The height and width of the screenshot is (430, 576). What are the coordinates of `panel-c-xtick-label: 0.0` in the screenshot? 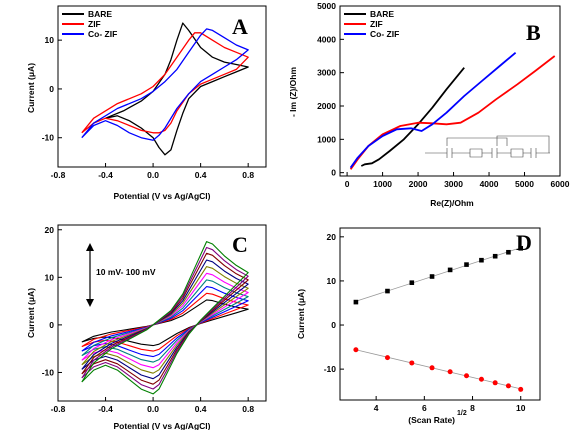 It's located at (153, 409).